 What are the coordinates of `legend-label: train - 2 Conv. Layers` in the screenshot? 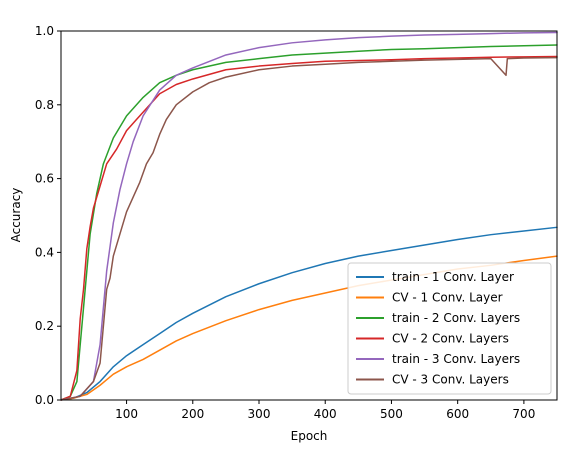 It's located at (456, 318).